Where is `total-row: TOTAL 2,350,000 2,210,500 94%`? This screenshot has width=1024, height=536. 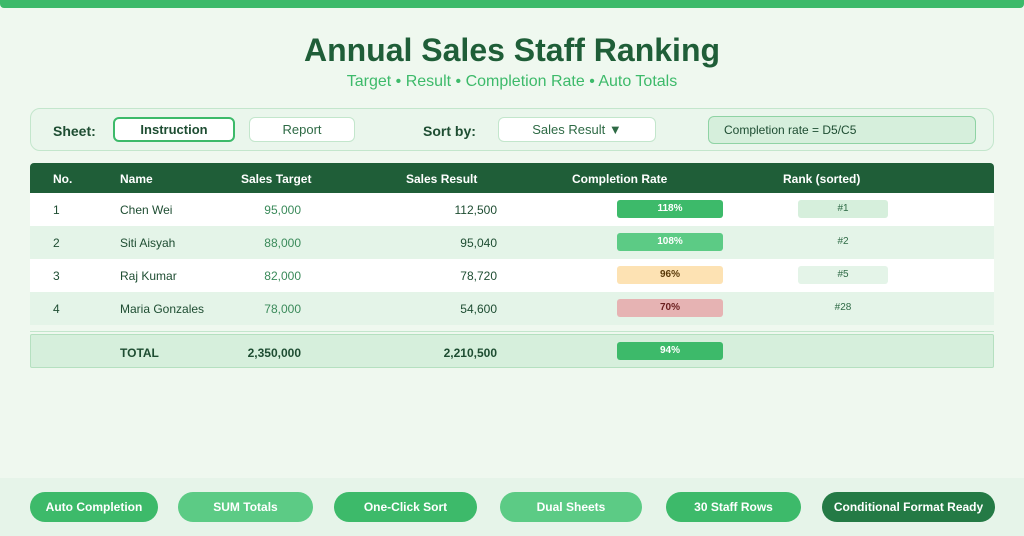
total-row: TOTAL 2,350,000 2,210,500 94% is located at coordinates (512, 351).